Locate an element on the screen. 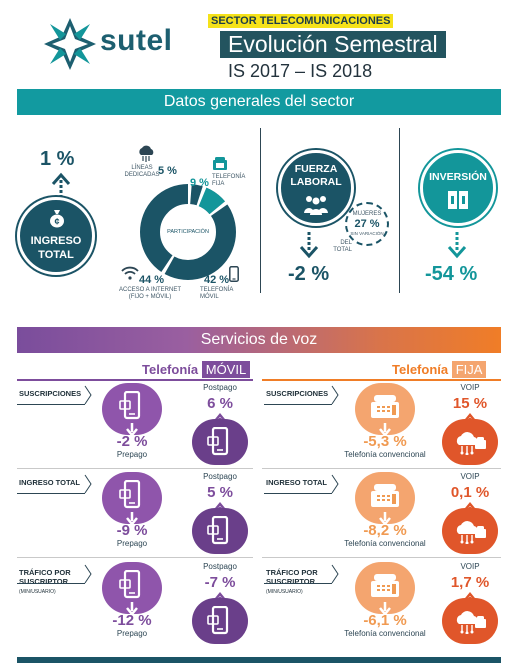  fija-heading: Telefonía FIJA is located at coordinates (439, 369).